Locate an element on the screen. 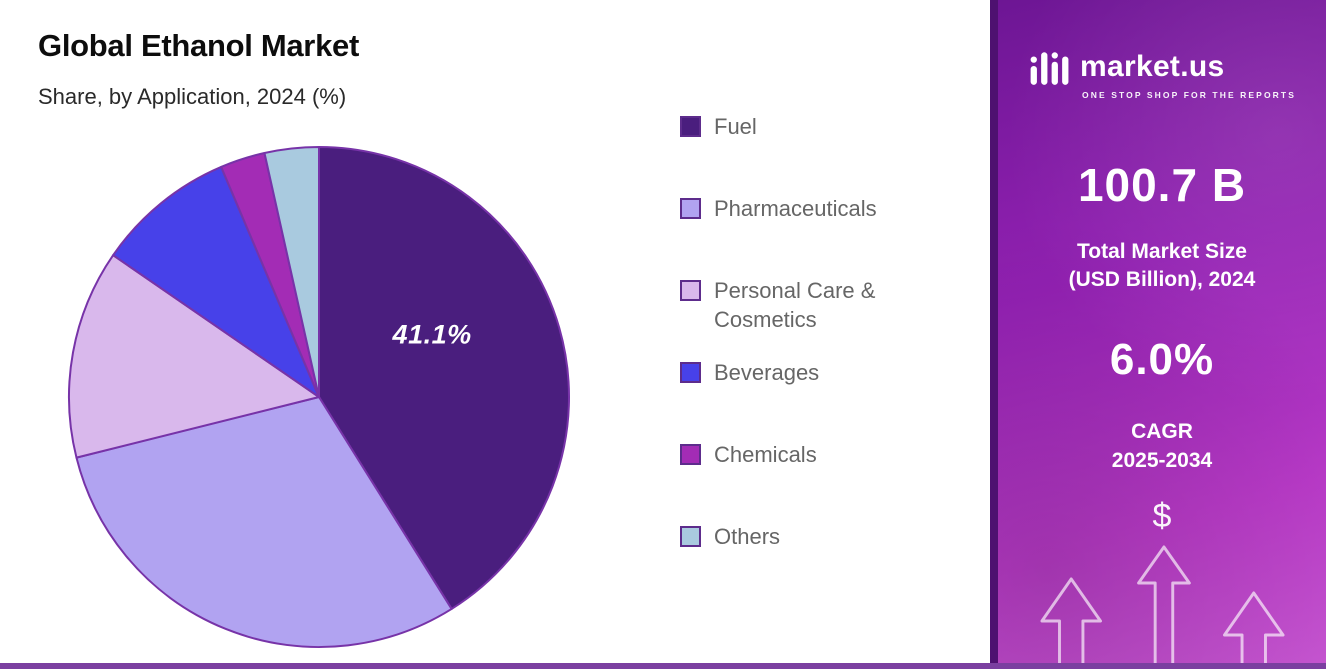 This screenshot has height=669, width=1326. marketus-logo-text: market.us is located at coordinates (1152, 66).